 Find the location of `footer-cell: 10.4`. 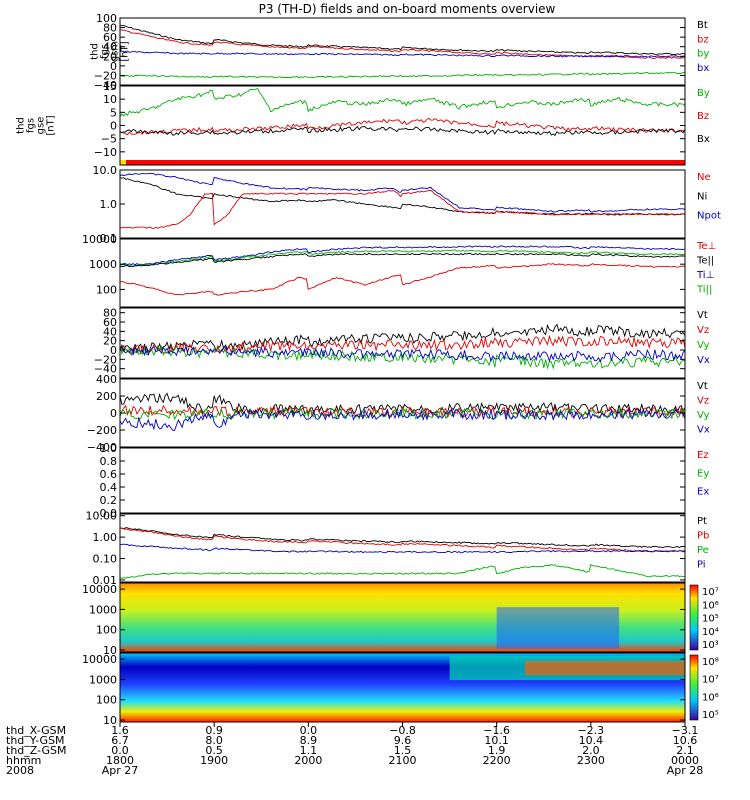

footer-cell: 10.4 is located at coordinates (591, 740).